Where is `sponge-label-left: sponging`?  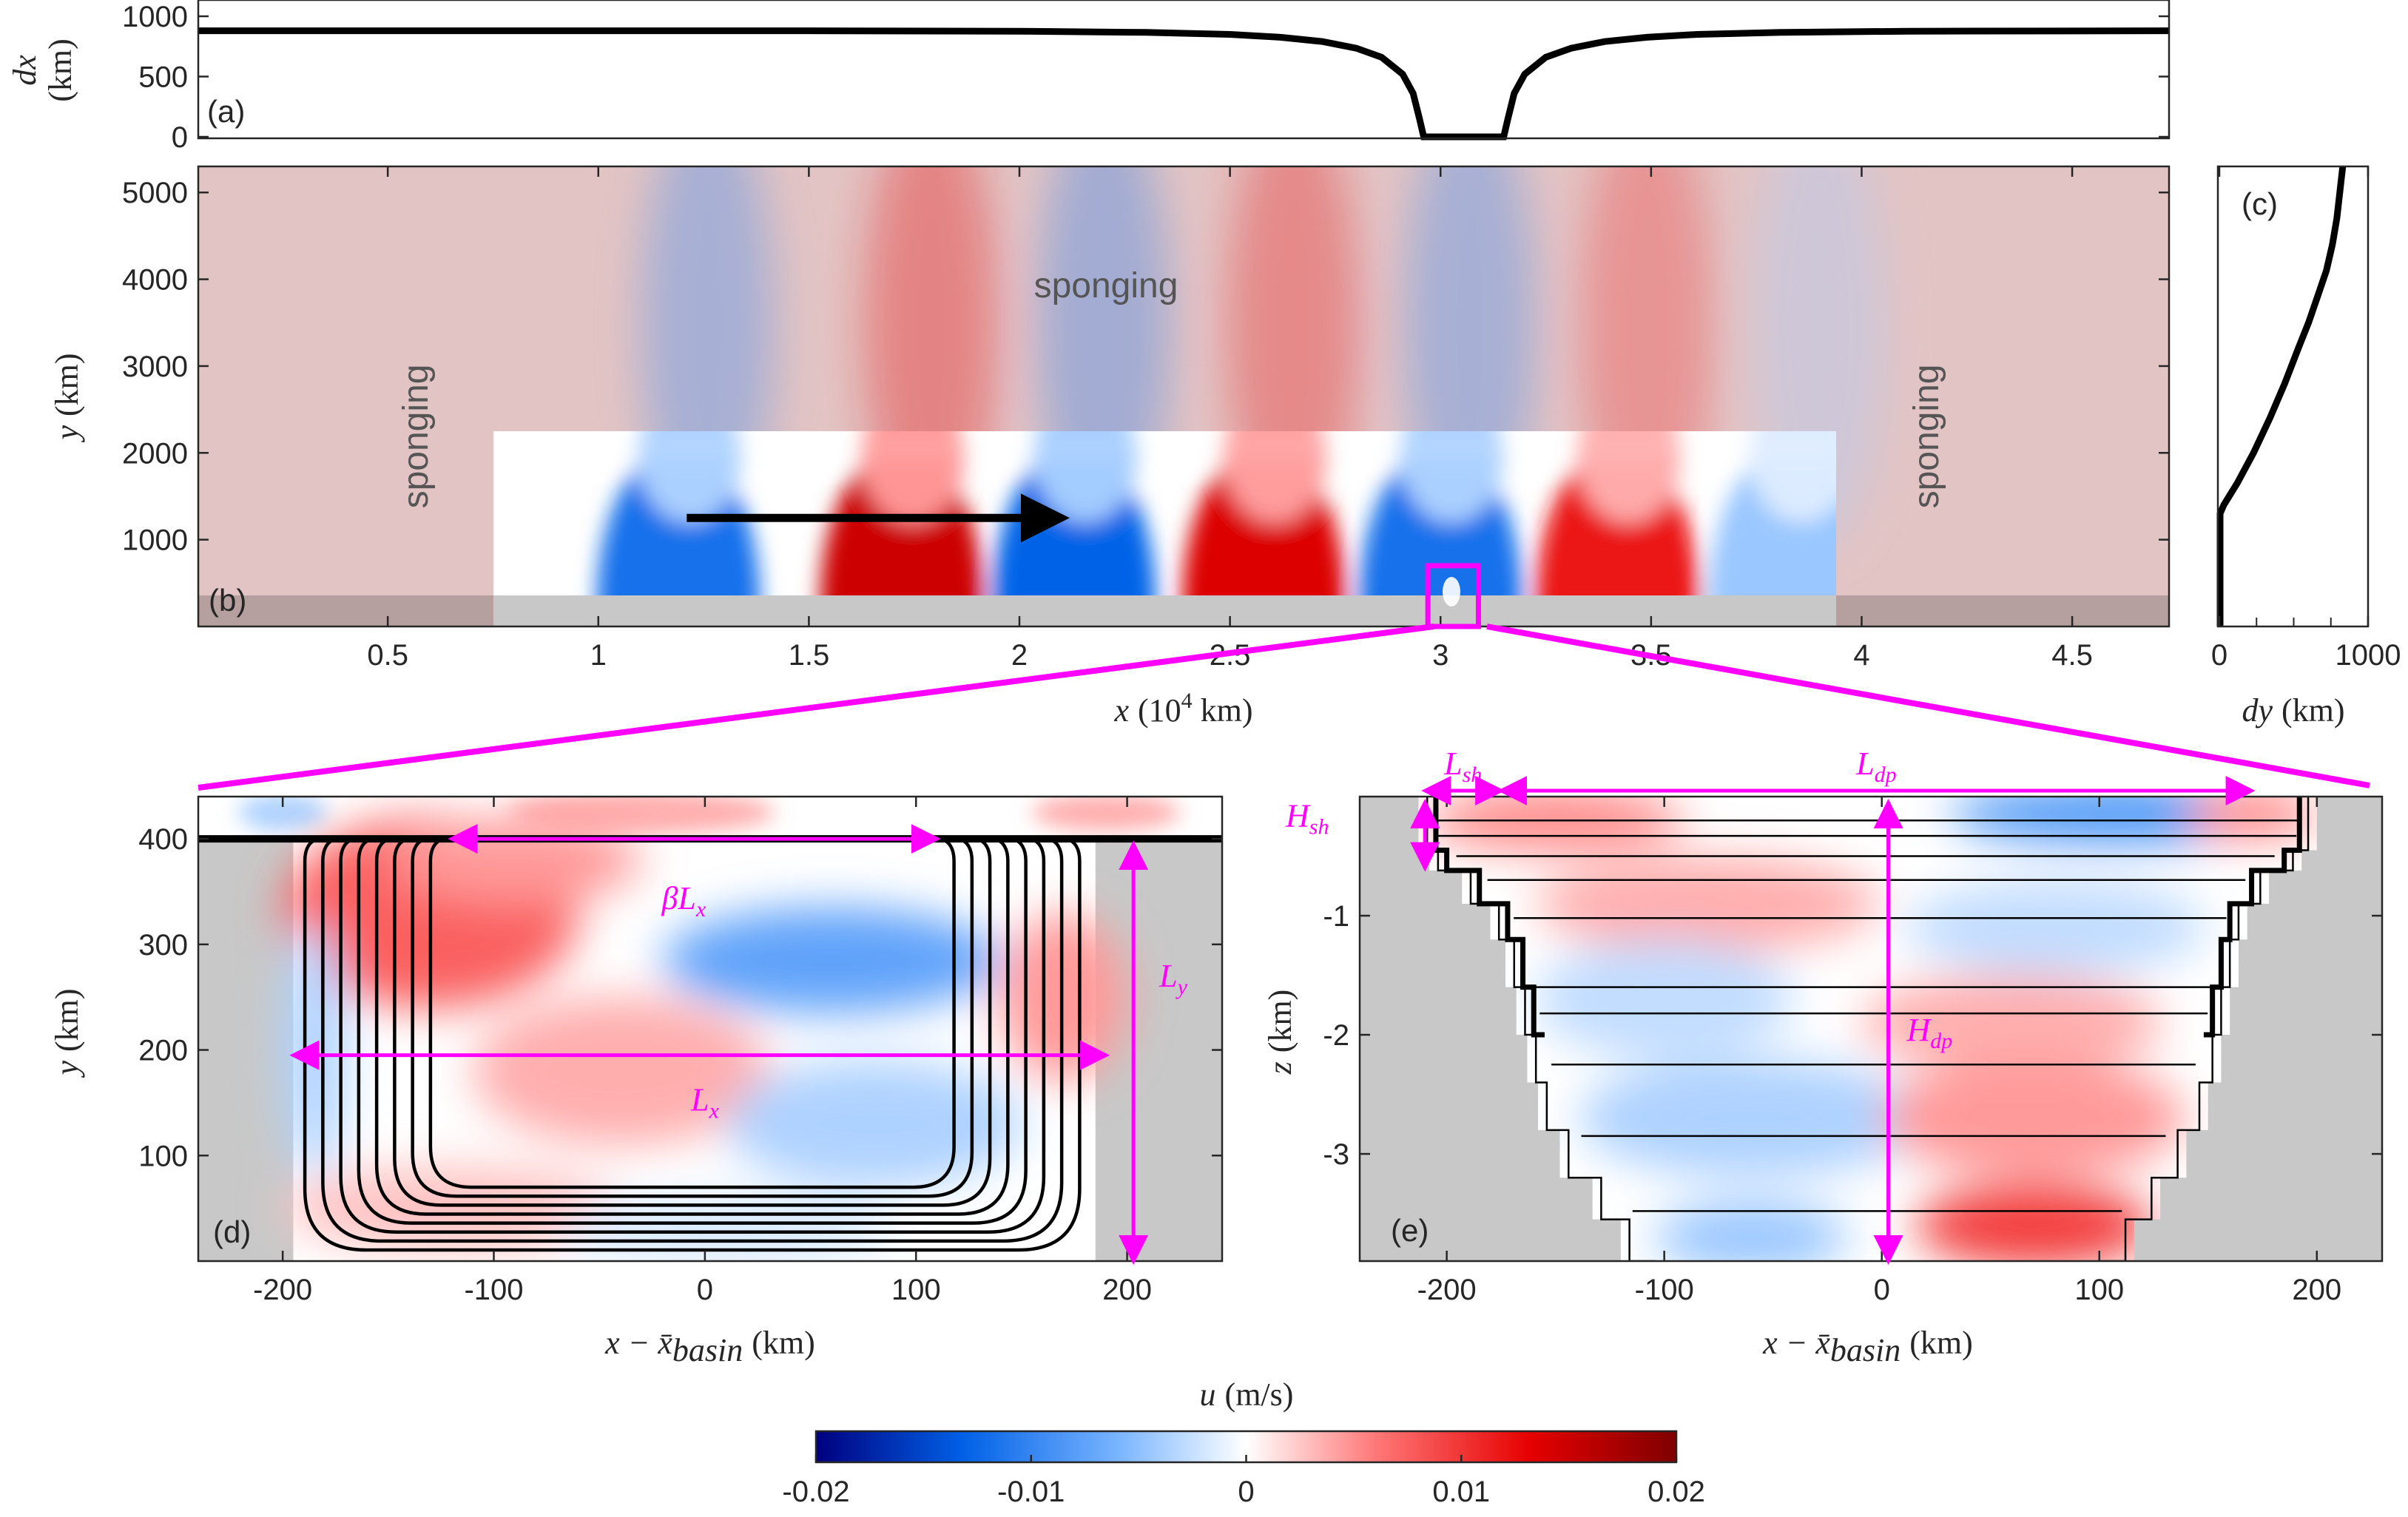 sponge-label-left: sponging is located at coordinates (416, 437).